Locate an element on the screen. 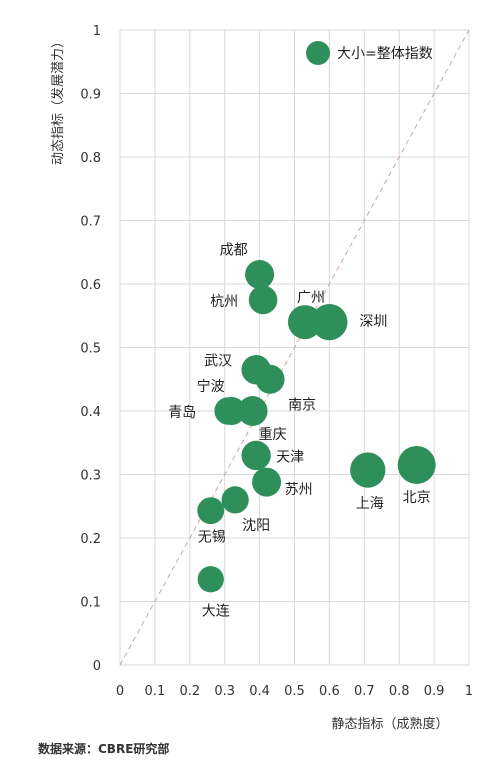  x-tick-label: 0.9 is located at coordinates (434, 691).